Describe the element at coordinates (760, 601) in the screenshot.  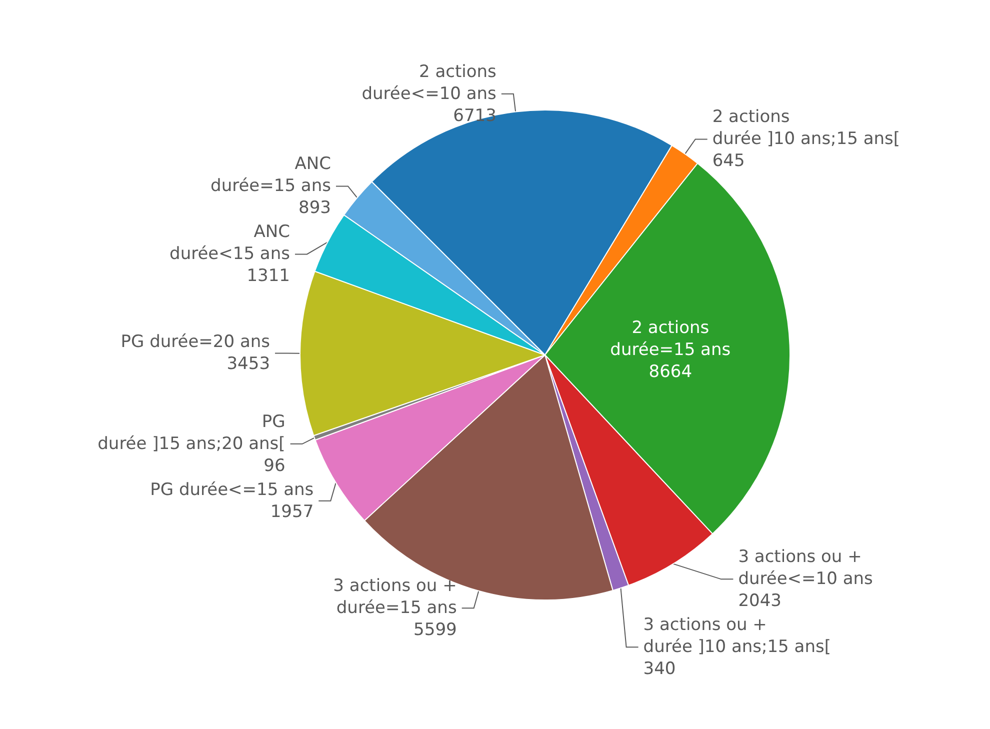
I see `data-label: 2043` at that location.